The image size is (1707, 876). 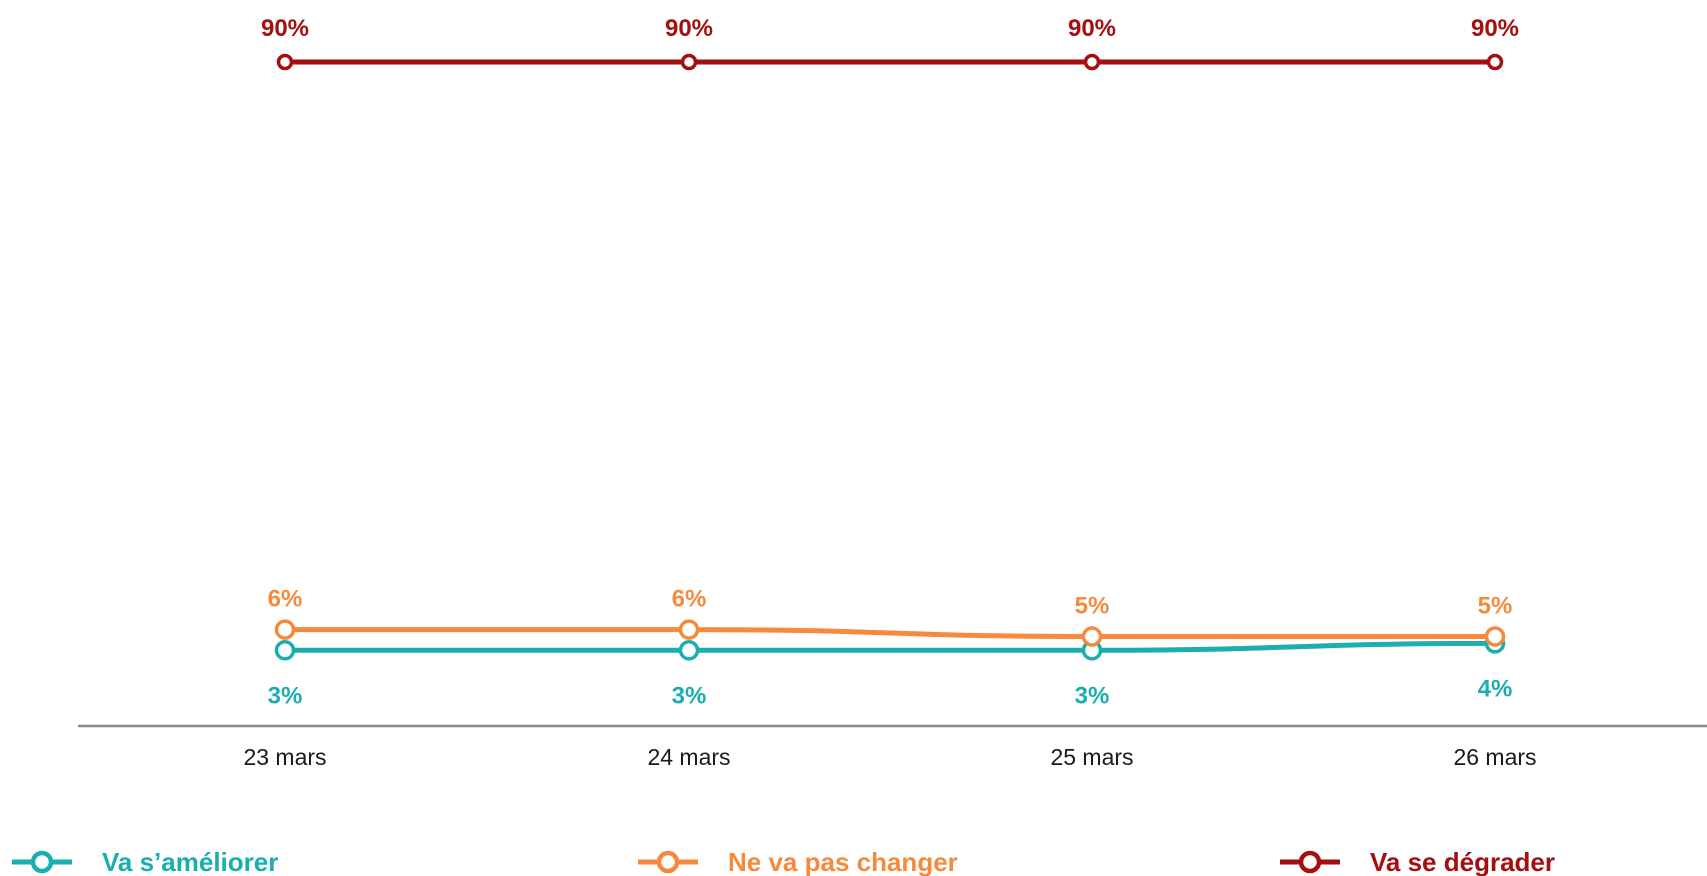 I want to click on legend-item: Va s’améliorer, so click(x=145, y=861).